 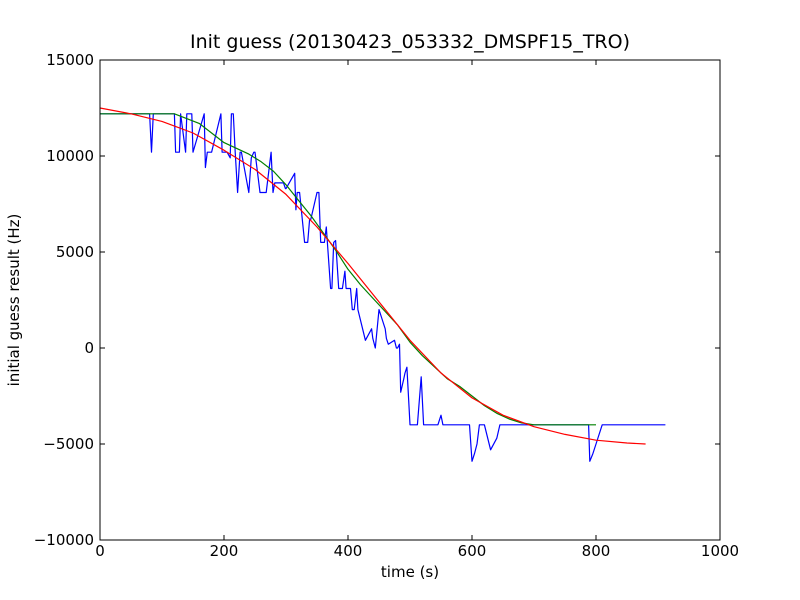 I want to click on chart-title: Init guess (20130423_053332_DMSPF15_TRO), so click(x=410, y=42).